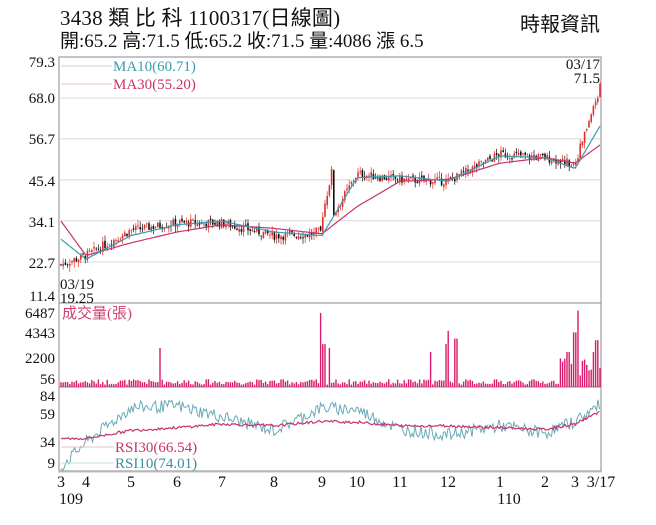 The image size is (656, 525). What do you see at coordinates (156, 448) in the screenshot?
I see `rsi30-legend: RSI30(66.54)` at bounding box center [156, 448].